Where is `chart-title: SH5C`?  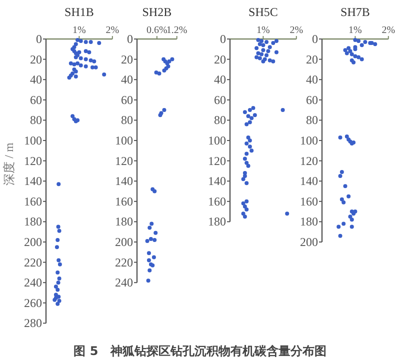 chart-title: SH5C is located at coordinates (263, 12).